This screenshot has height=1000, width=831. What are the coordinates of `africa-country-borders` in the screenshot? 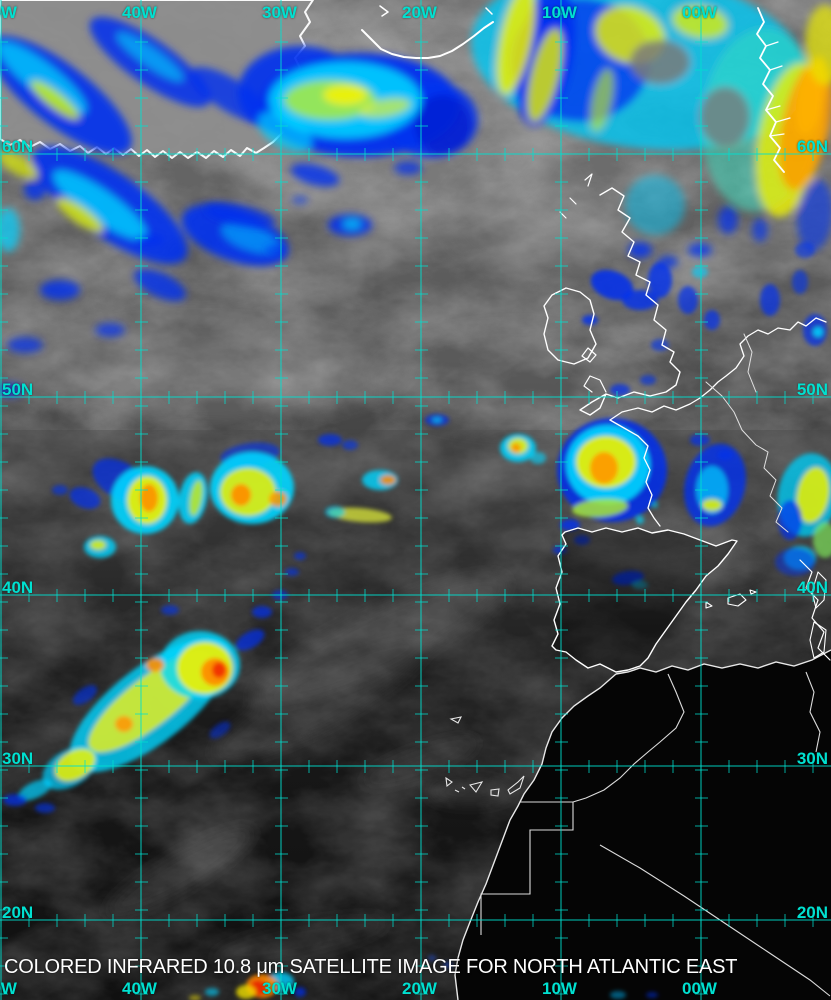 It's located at (655, 834).